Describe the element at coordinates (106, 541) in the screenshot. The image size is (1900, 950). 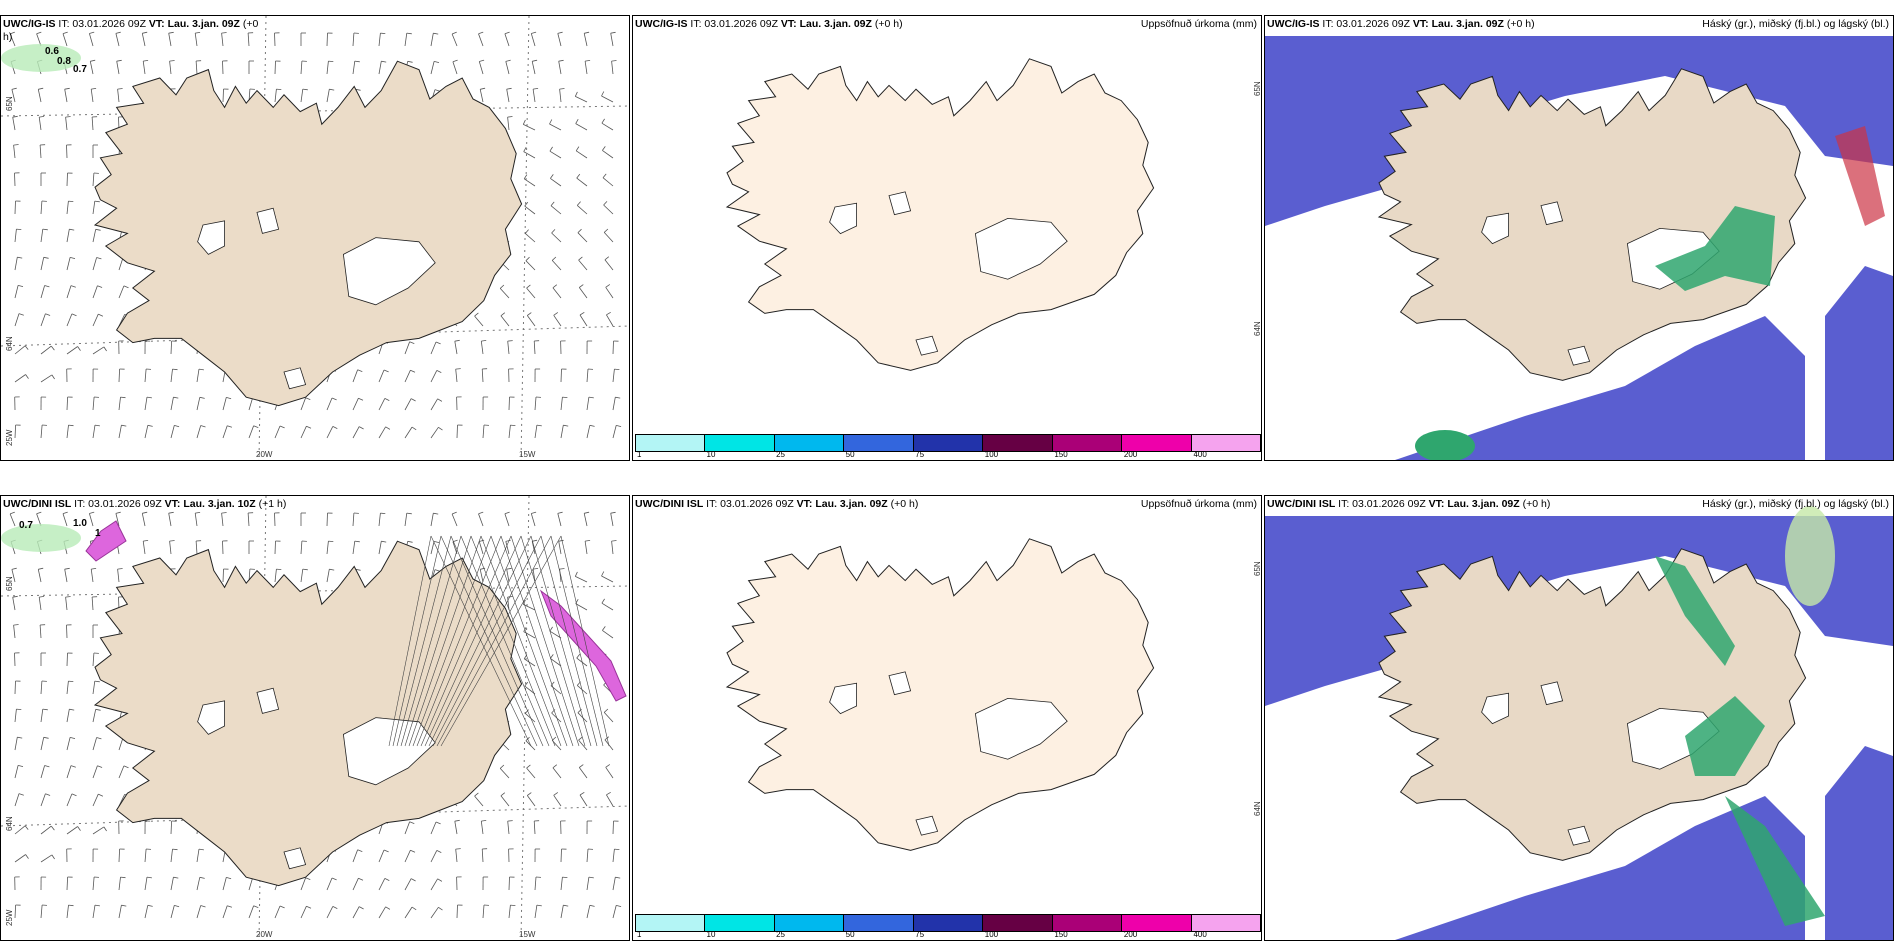
I see `precip-patch` at that location.